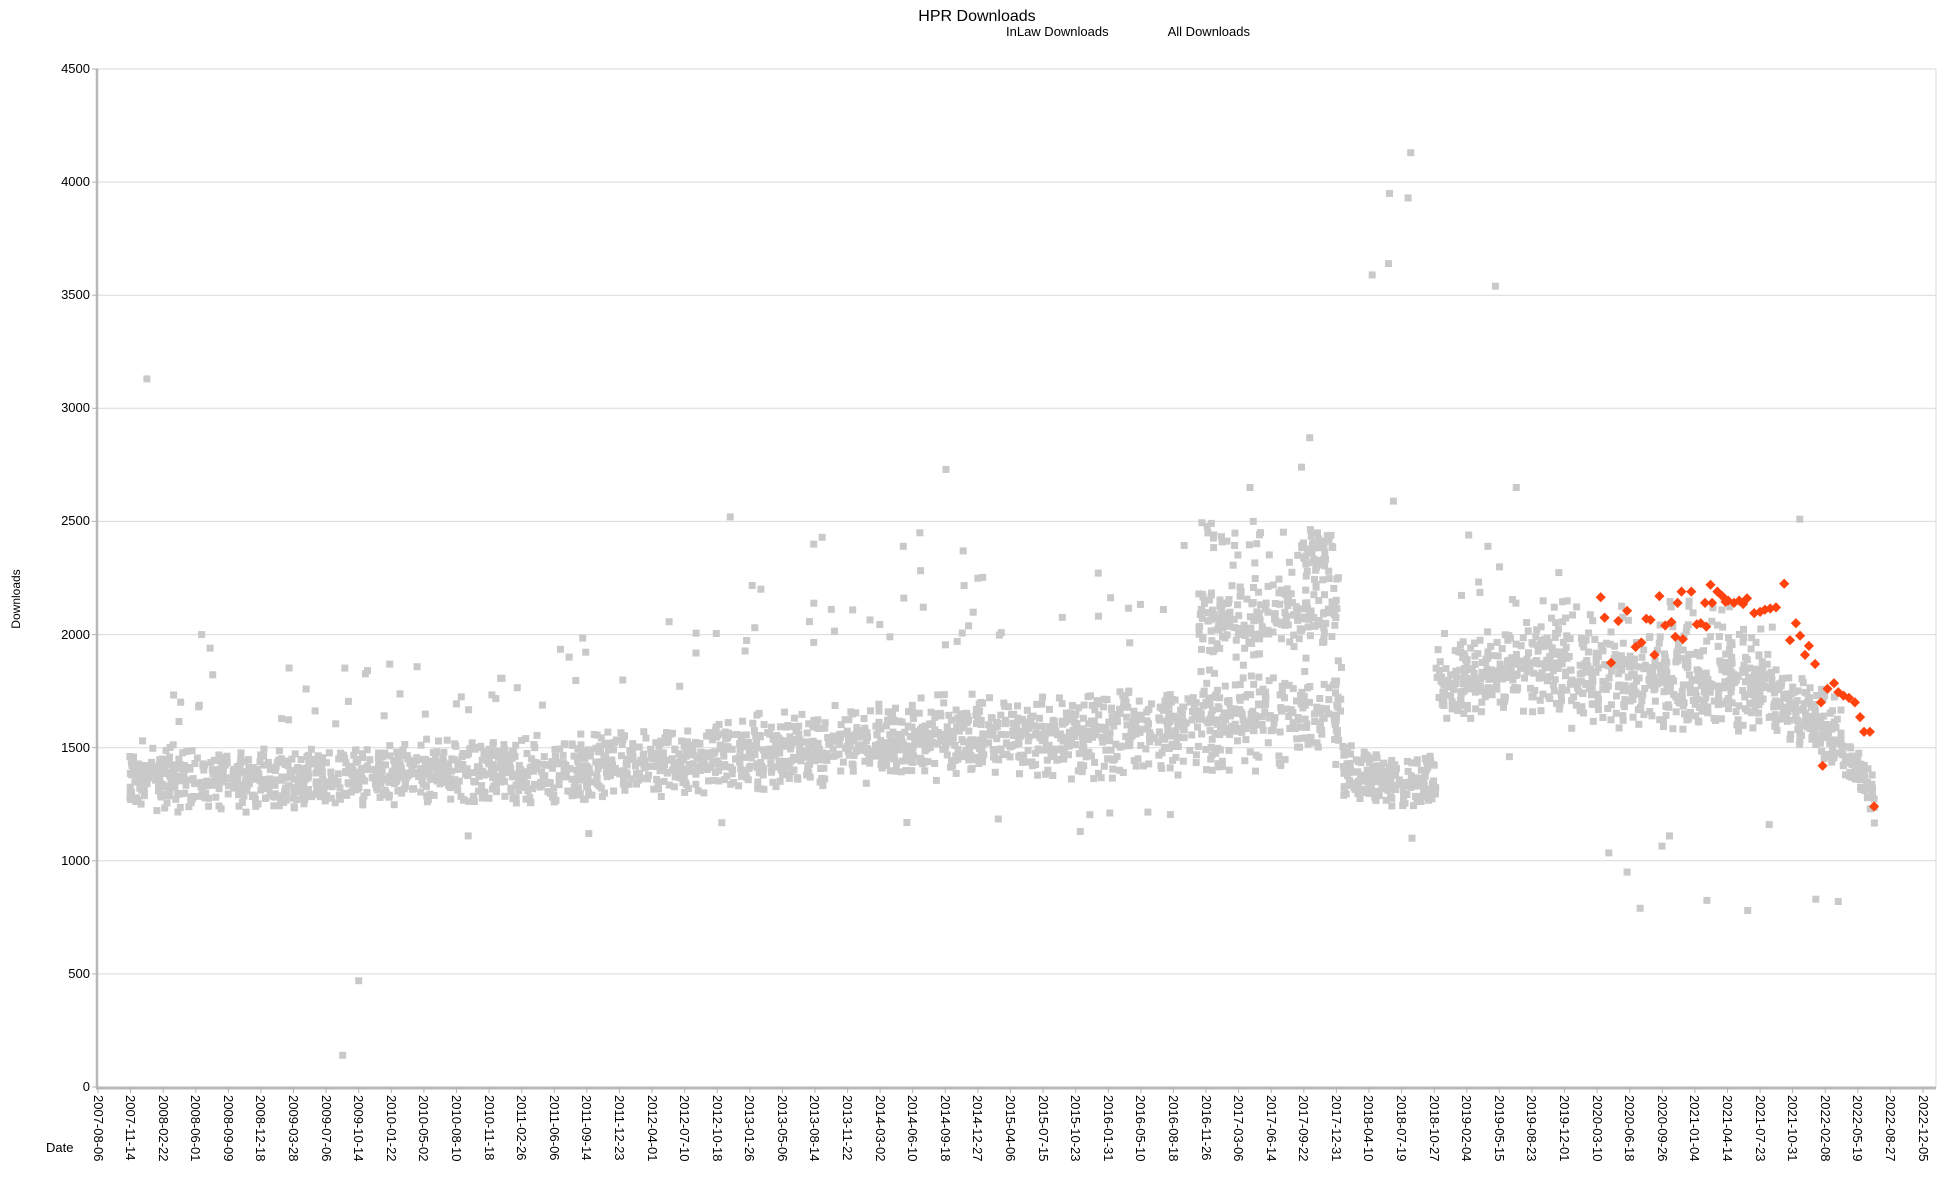 The height and width of the screenshot is (1186, 1954). I want to click on x-axis-title: Date, so click(60, 1147).